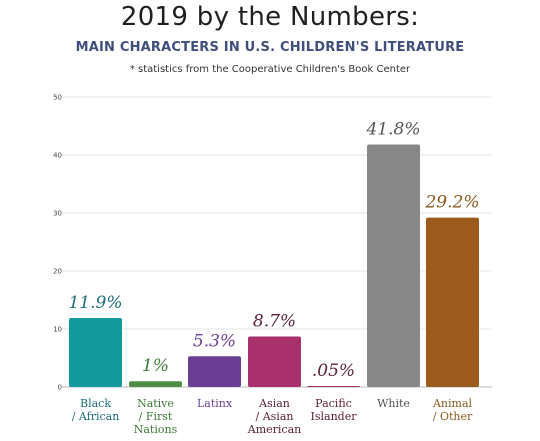 The height and width of the screenshot is (441, 540). I want to click on chart-title: 2019 by the Numbers:, so click(270, 17).